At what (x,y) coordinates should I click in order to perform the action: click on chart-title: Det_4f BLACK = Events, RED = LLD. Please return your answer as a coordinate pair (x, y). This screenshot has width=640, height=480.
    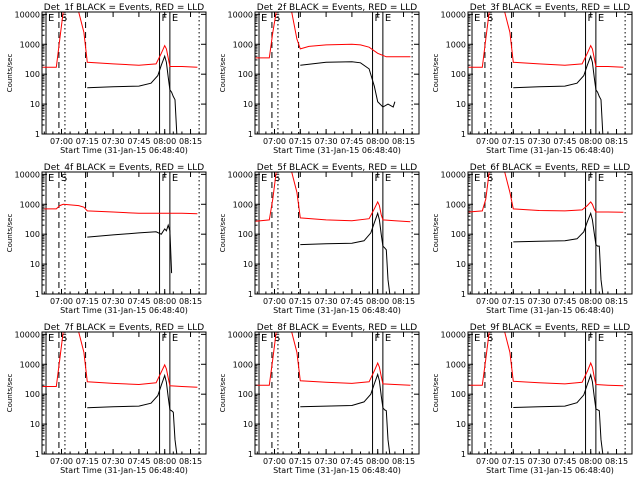
    Looking at the image, I should click on (124, 168).